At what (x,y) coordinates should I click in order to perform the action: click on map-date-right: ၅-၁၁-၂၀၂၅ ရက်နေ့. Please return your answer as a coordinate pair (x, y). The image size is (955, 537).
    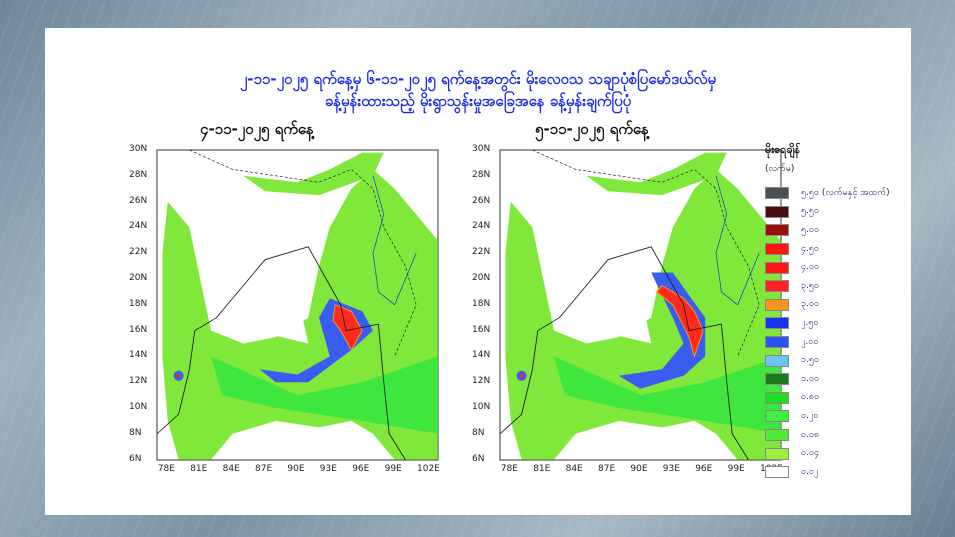
    Looking at the image, I should click on (592, 129).